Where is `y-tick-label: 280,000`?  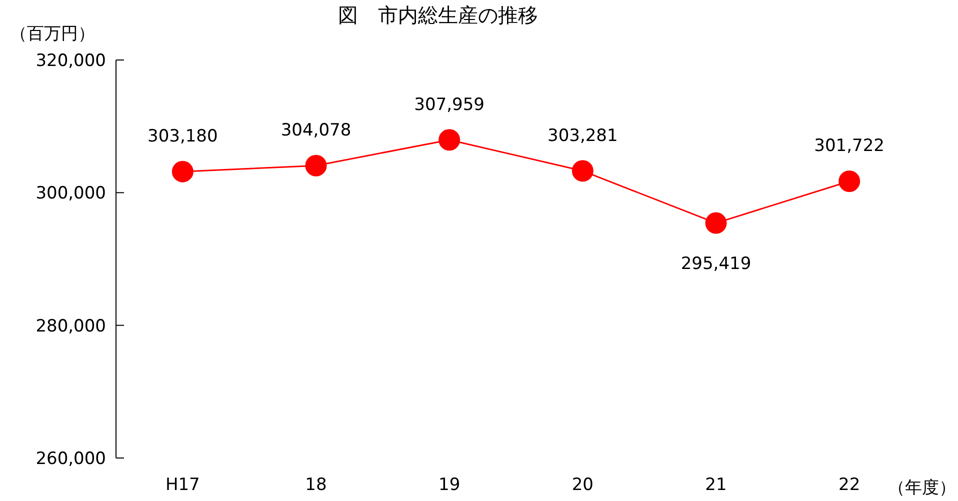 y-tick-label: 280,000 is located at coordinates (71, 326).